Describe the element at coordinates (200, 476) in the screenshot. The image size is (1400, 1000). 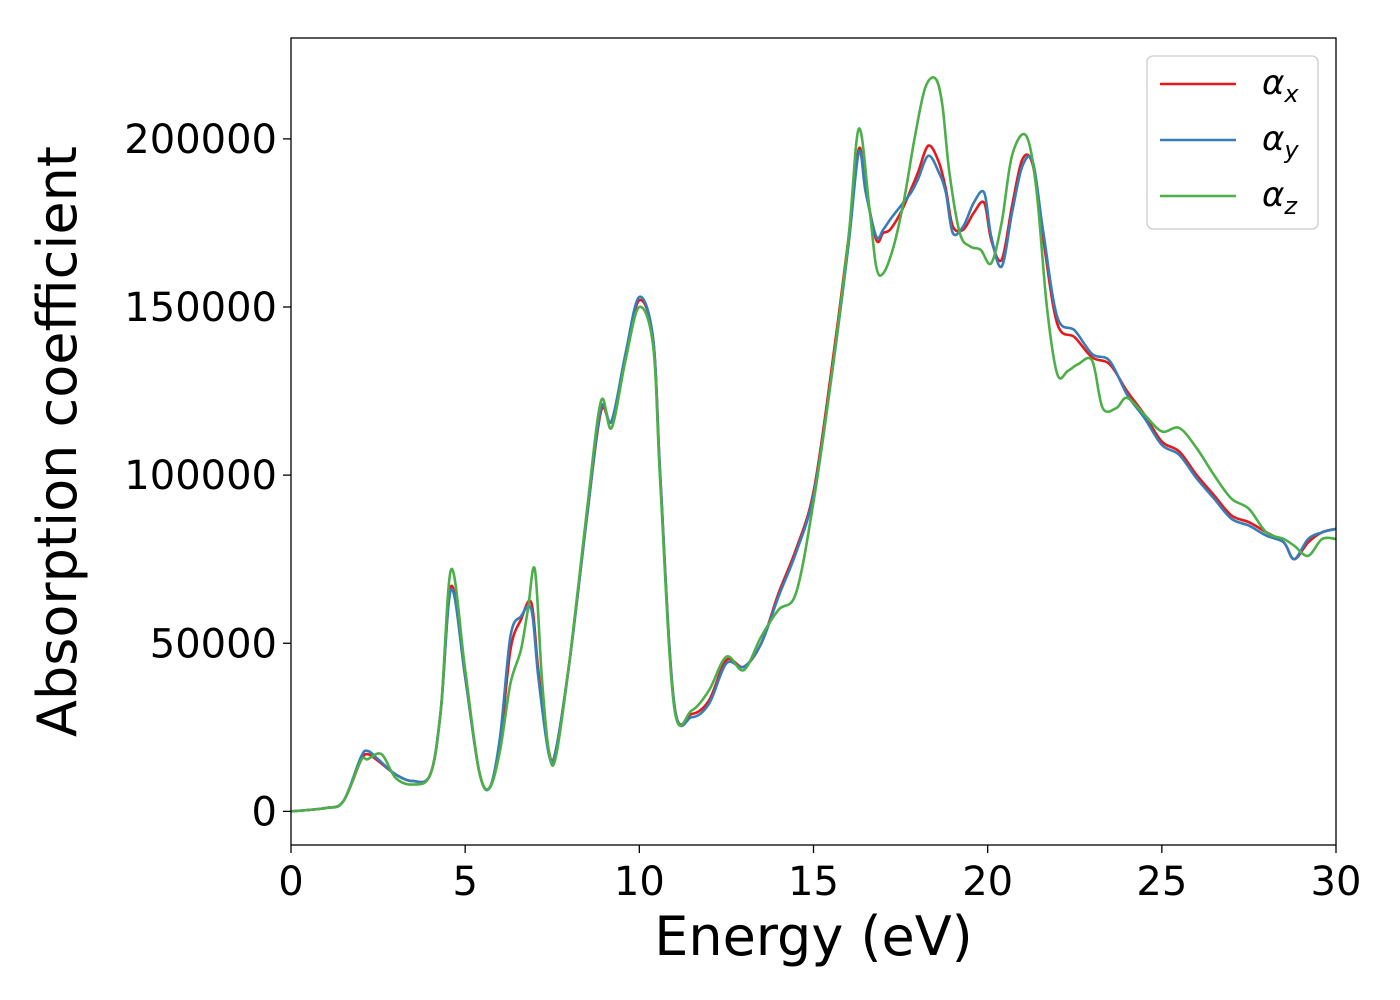
I see `y-tick-label: 100000` at that location.